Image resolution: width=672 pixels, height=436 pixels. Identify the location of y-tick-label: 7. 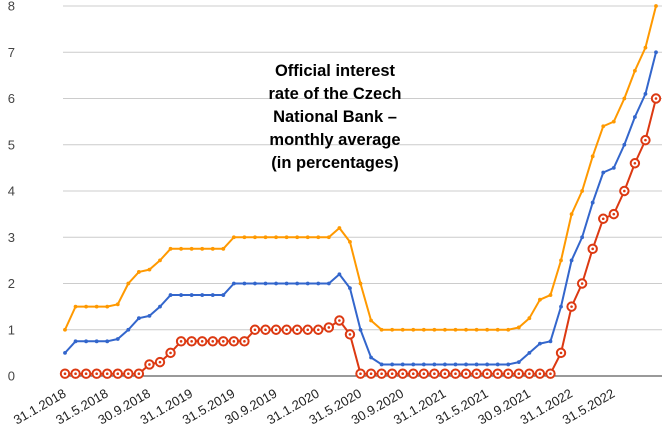
(11, 52).